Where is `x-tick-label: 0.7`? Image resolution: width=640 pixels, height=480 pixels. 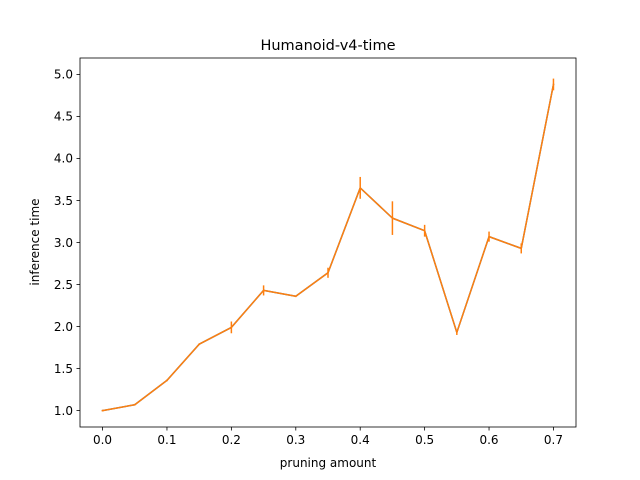 x-tick-label: 0.7 is located at coordinates (553, 440).